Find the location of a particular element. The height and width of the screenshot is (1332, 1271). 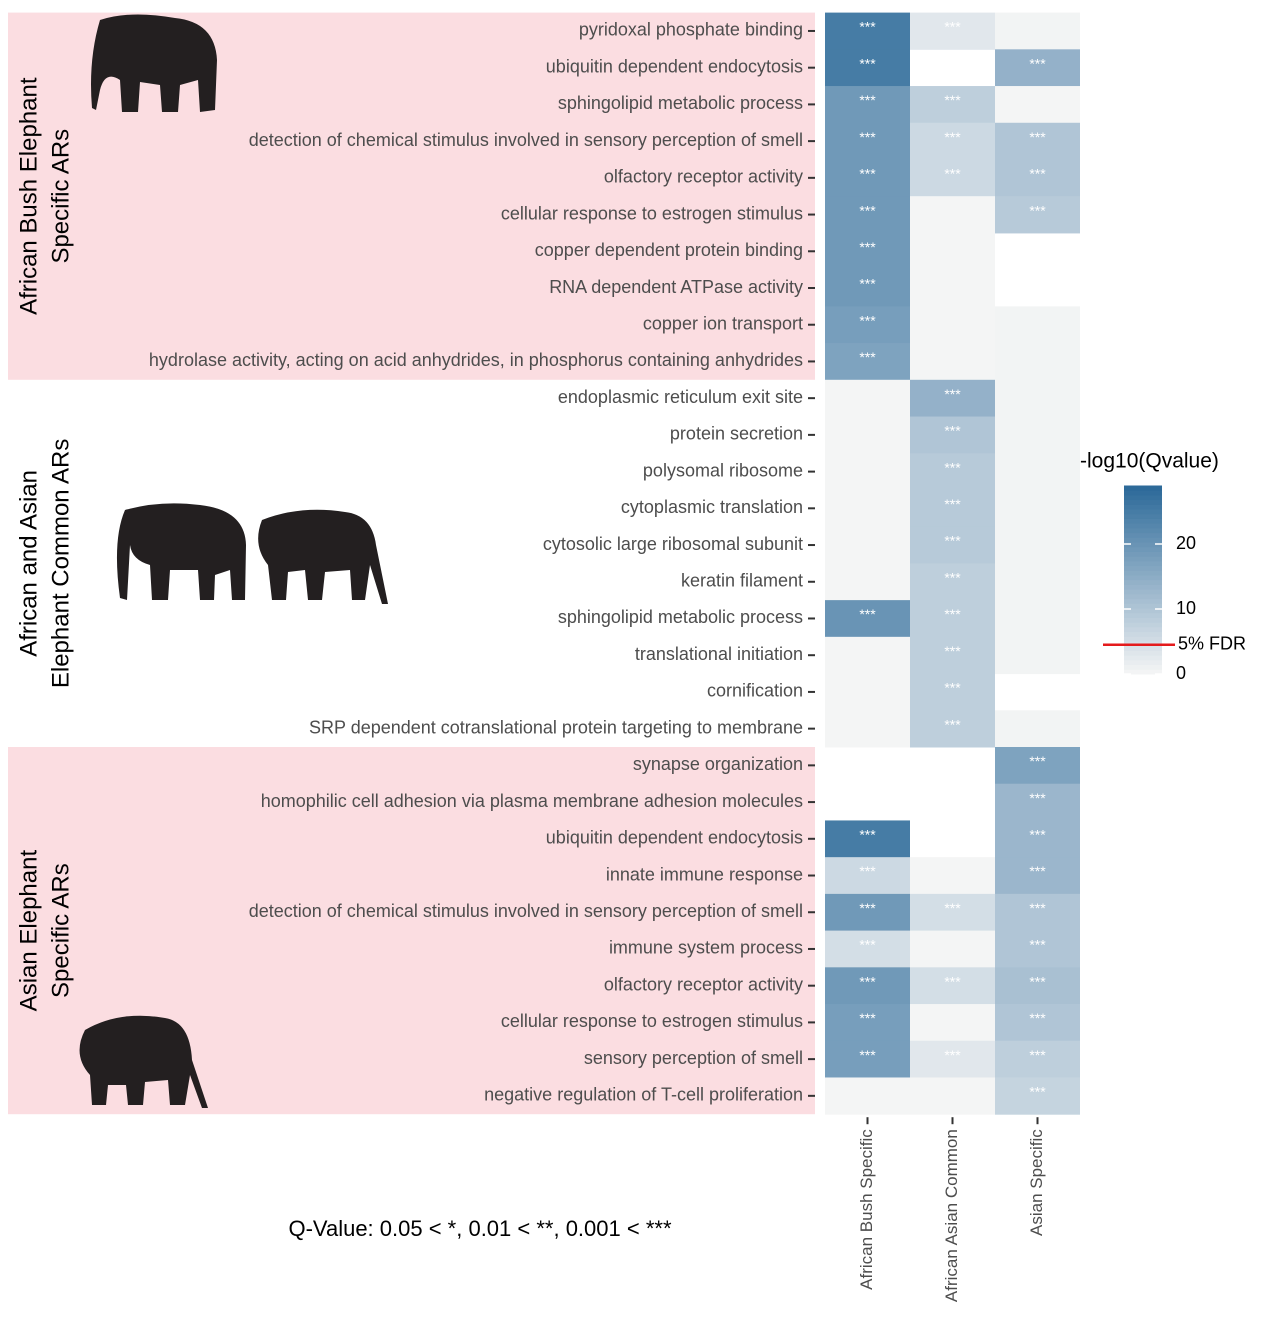

row-label: cytoplasmic translation is located at coordinates (712, 507).